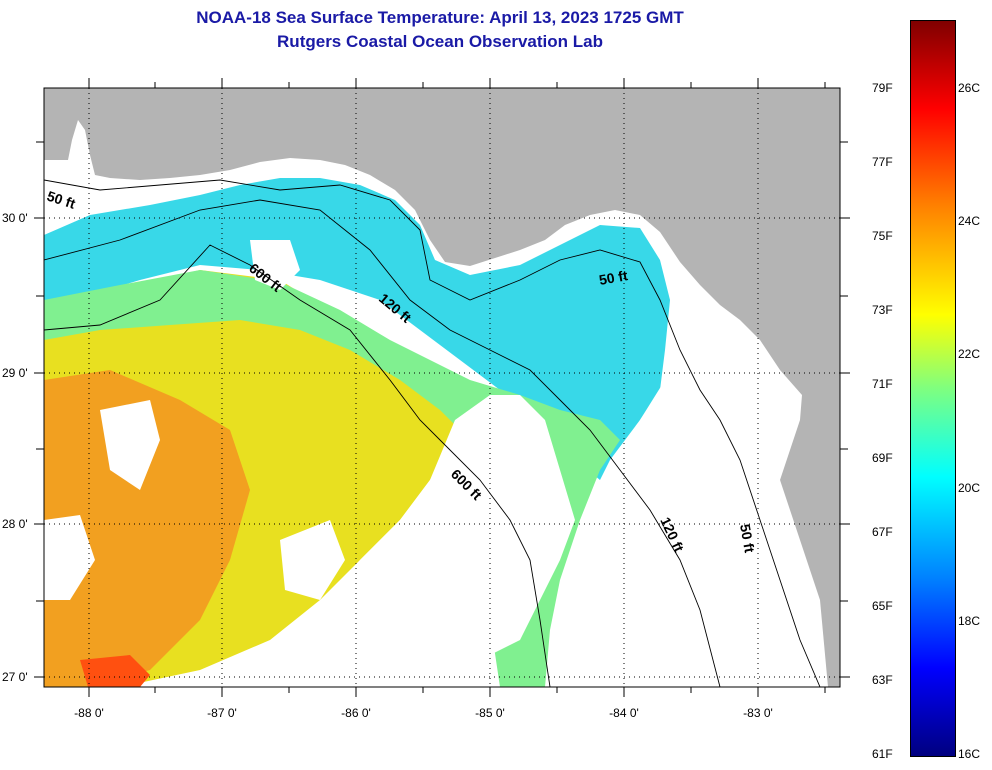 This screenshot has height=770, width=992. What do you see at coordinates (882, 310) in the screenshot?
I see `colorbar-f-label: 73F` at bounding box center [882, 310].